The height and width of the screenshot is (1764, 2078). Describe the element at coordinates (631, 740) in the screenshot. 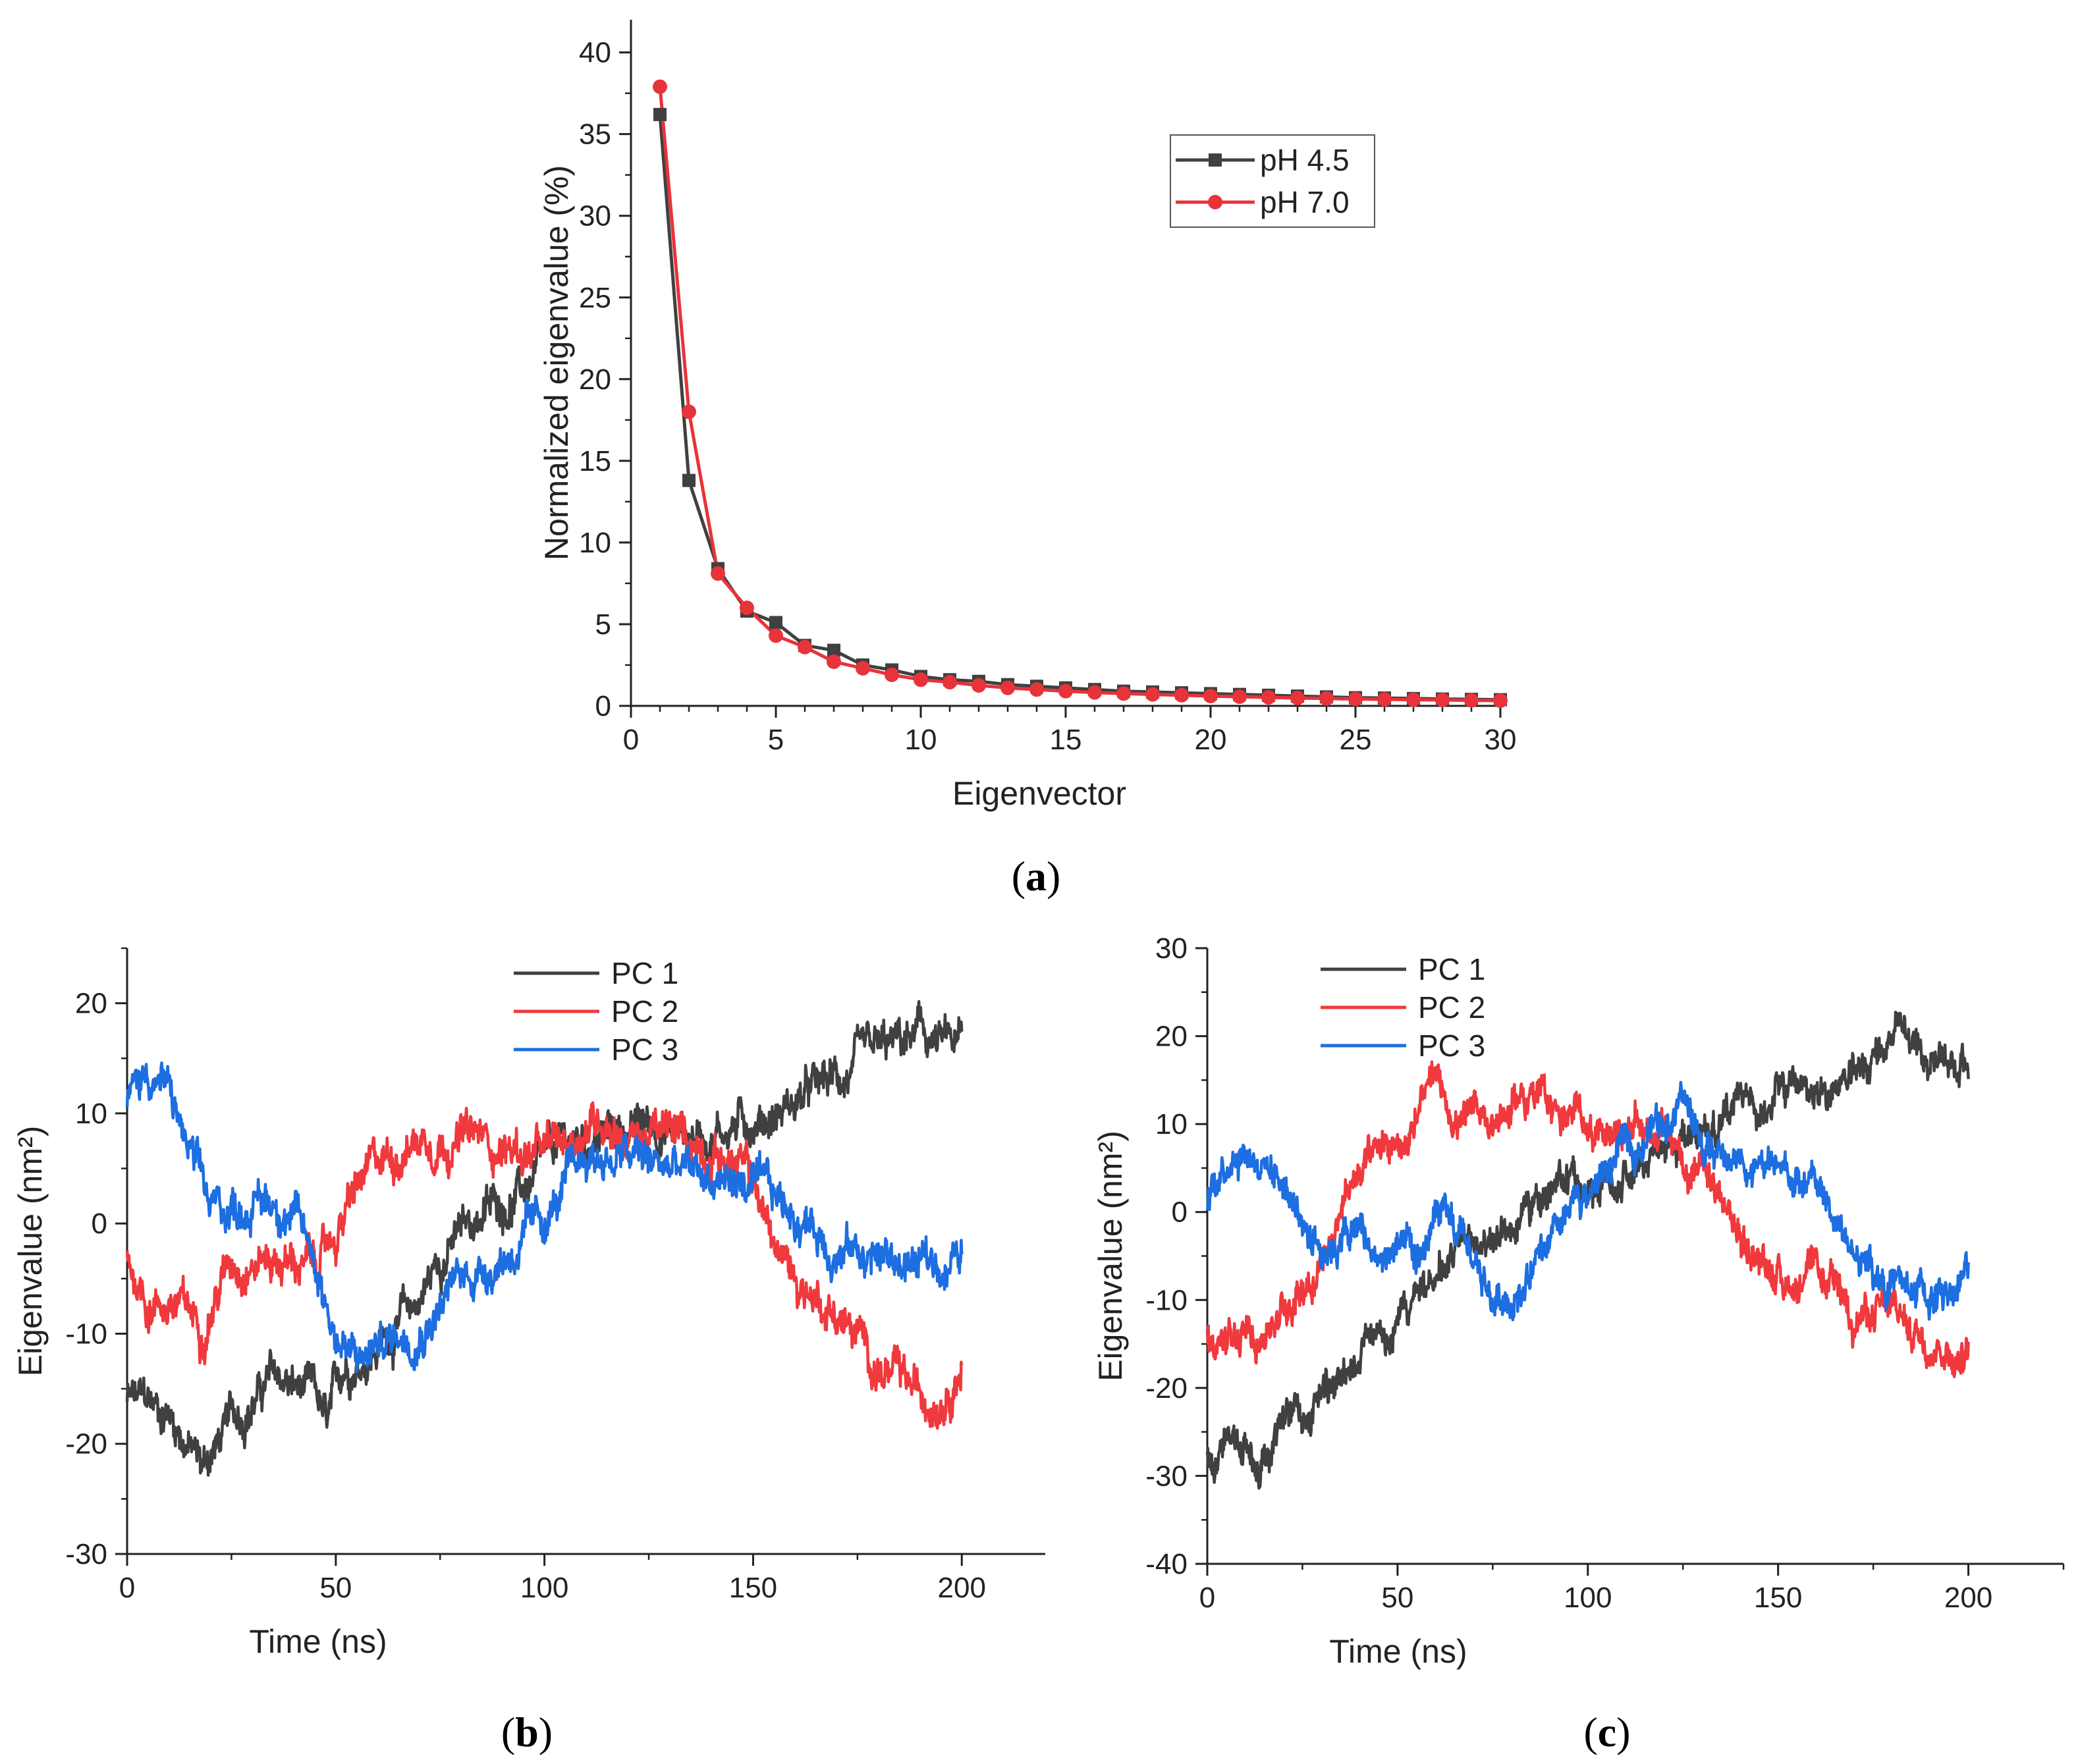

I see `a-x-tick-label: 0` at that location.